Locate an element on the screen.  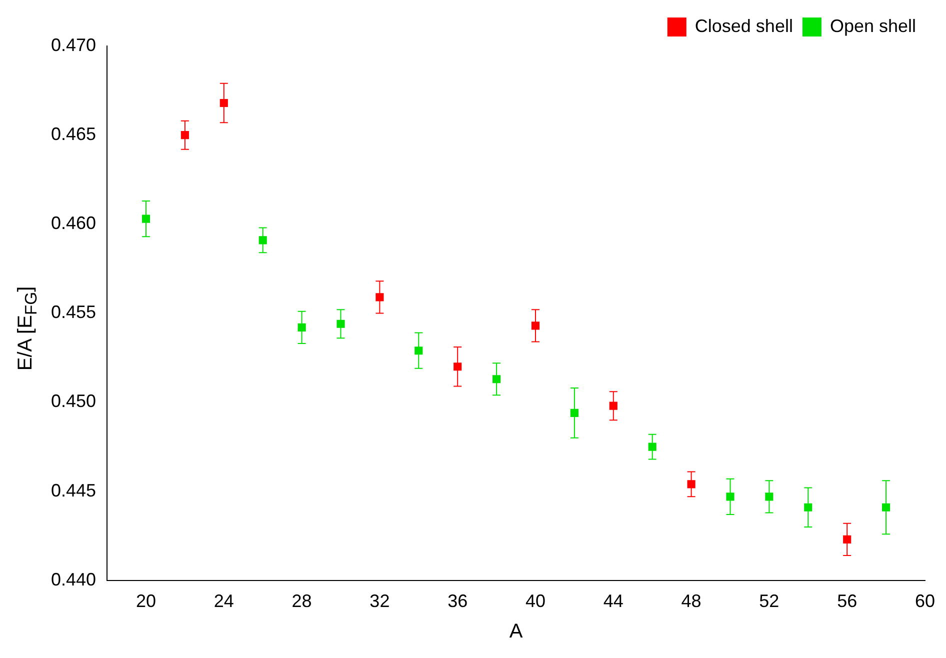
x-tick-label: 40 is located at coordinates (535, 601).